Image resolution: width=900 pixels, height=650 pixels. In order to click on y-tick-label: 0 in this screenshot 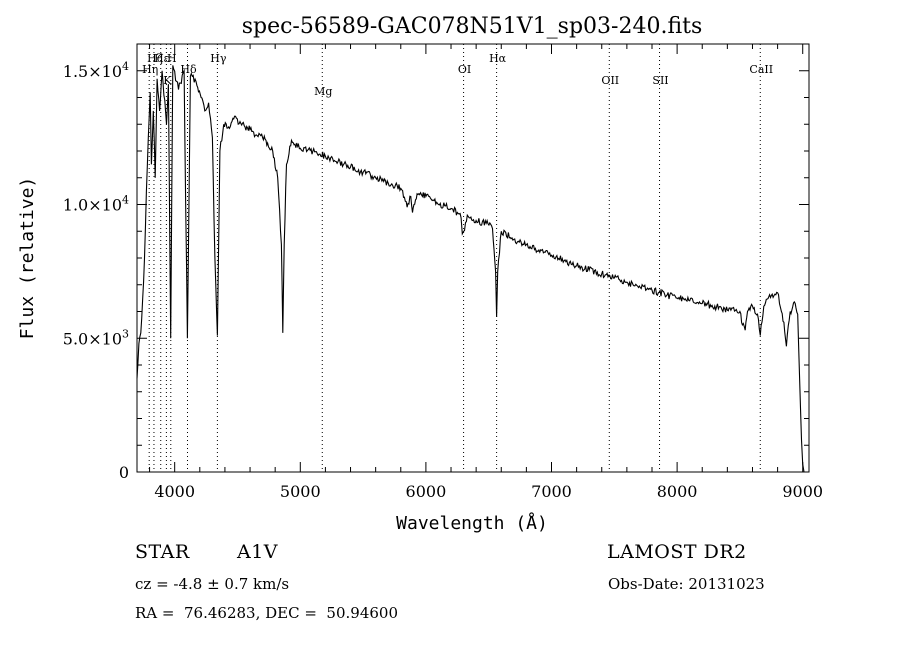, I will do `click(124, 472)`.